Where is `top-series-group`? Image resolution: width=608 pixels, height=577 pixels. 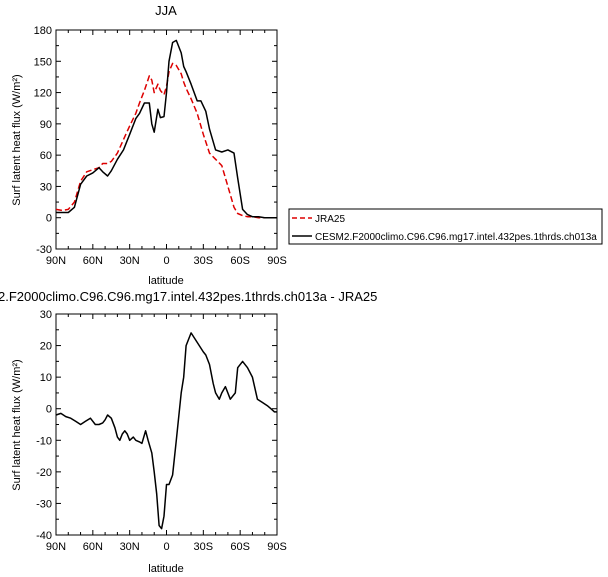 top-series-group is located at coordinates (166, 129).